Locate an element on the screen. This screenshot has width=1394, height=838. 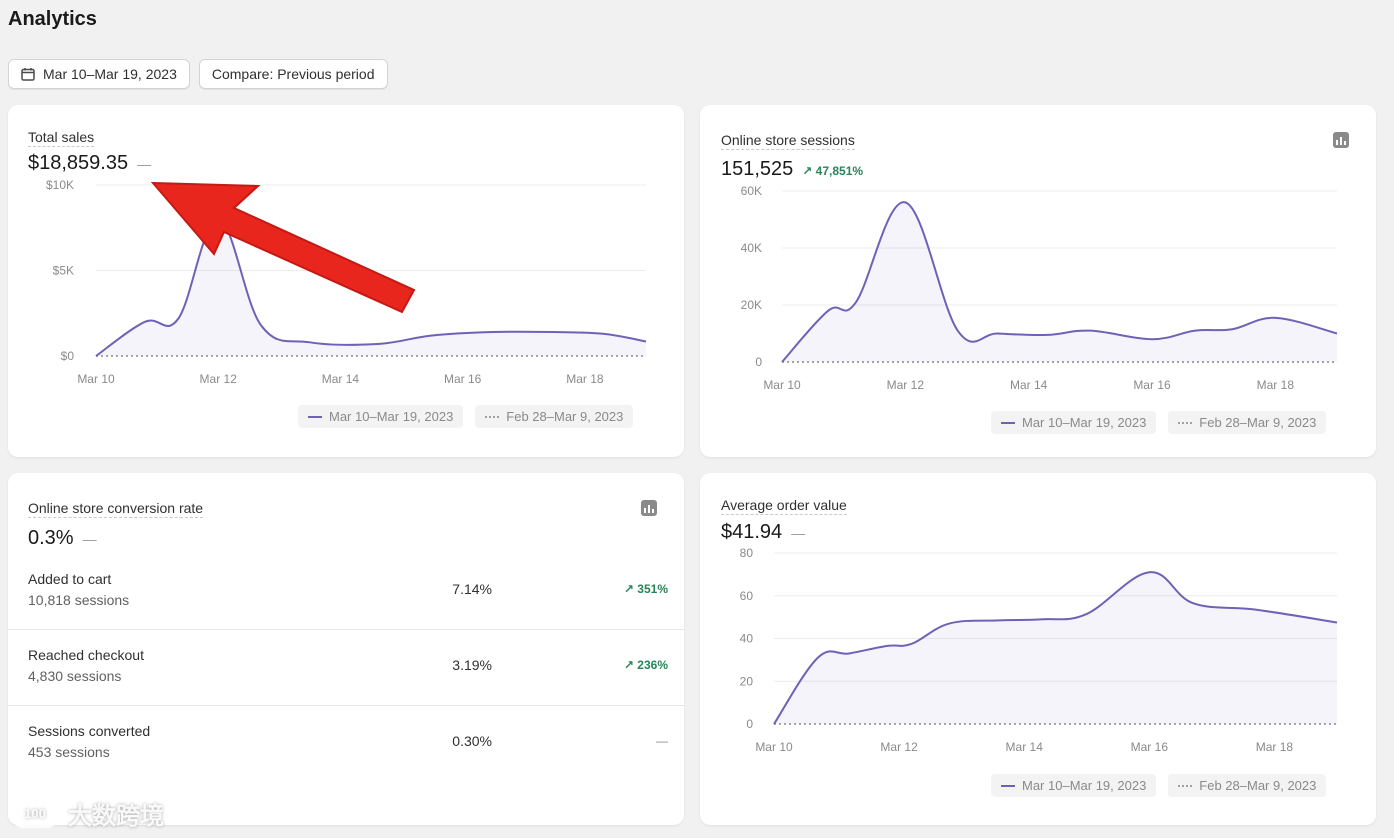
funnel-change: — is located at coordinates (662, 741).